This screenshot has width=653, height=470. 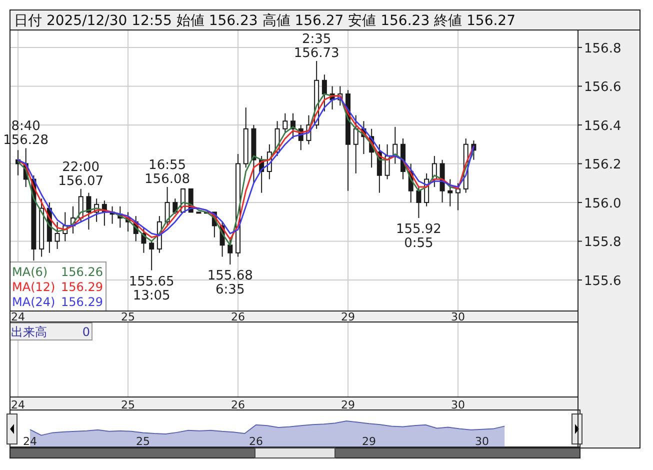 I want to click on category-label: 26, so click(x=238, y=405).